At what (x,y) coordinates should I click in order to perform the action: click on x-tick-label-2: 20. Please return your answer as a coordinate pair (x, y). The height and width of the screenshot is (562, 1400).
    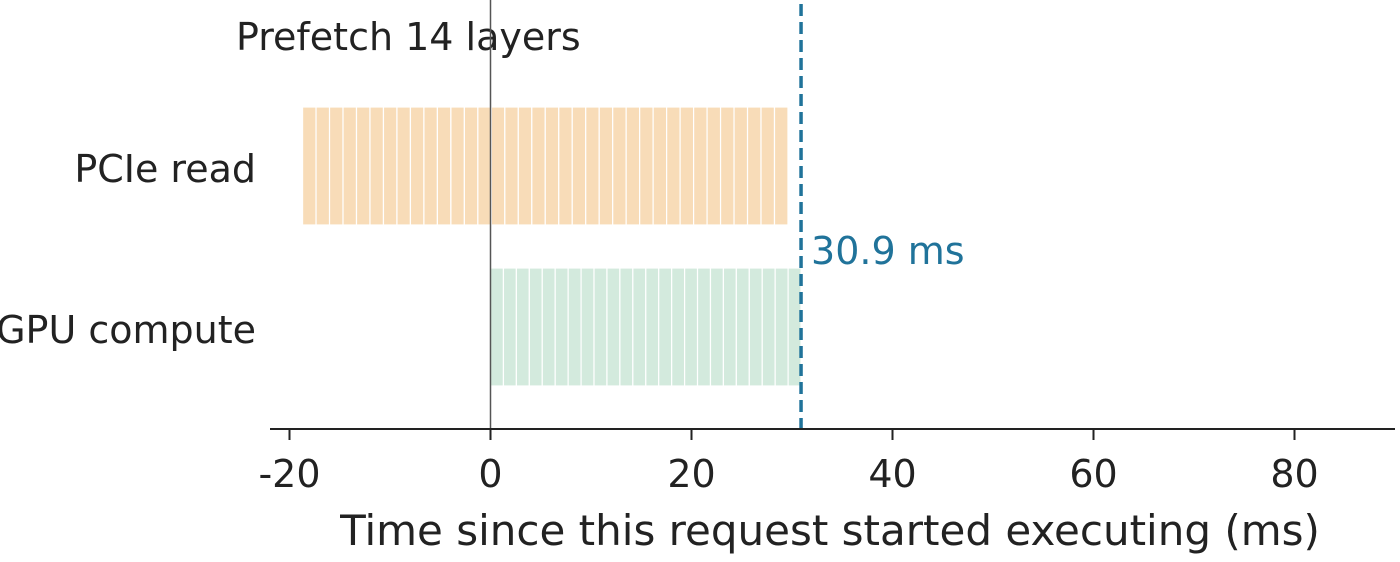
    Looking at the image, I should click on (691, 474).